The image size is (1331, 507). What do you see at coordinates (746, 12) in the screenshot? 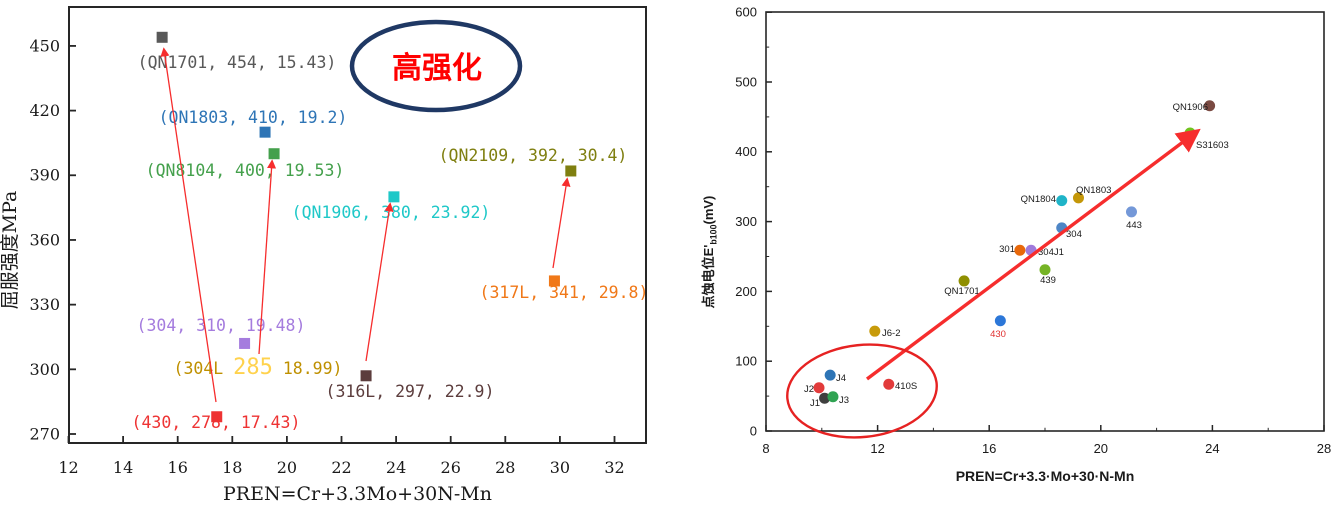
I see `y-tick-label: 600` at bounding box center [746, 12].